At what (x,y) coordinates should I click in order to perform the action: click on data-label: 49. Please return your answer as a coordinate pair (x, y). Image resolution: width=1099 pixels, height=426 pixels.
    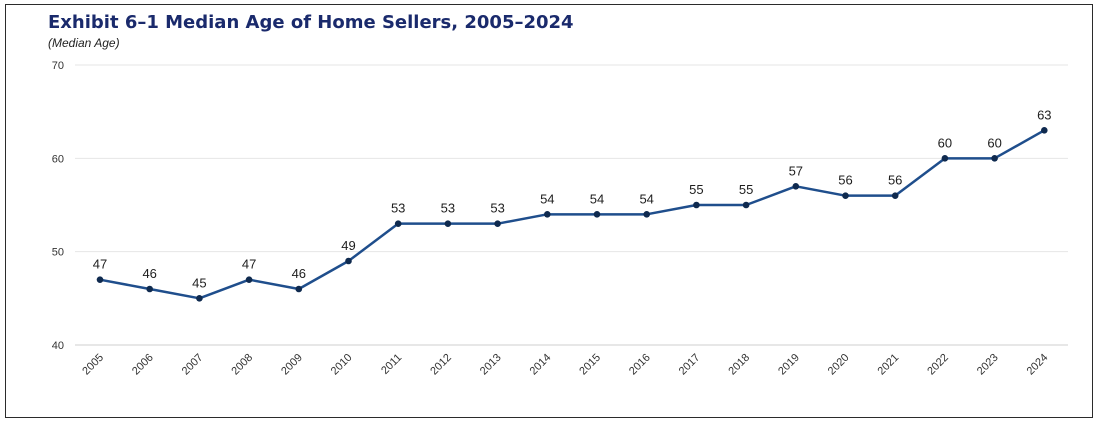
    Looking at the image, I should click on (348, 245).